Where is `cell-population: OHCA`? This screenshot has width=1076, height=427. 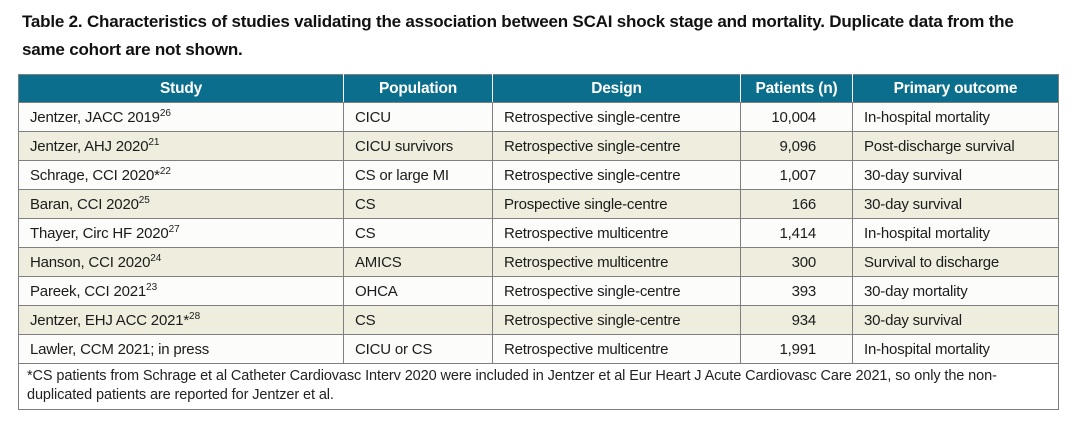
cell-population: OHCA is located at coordinates (418, 291).